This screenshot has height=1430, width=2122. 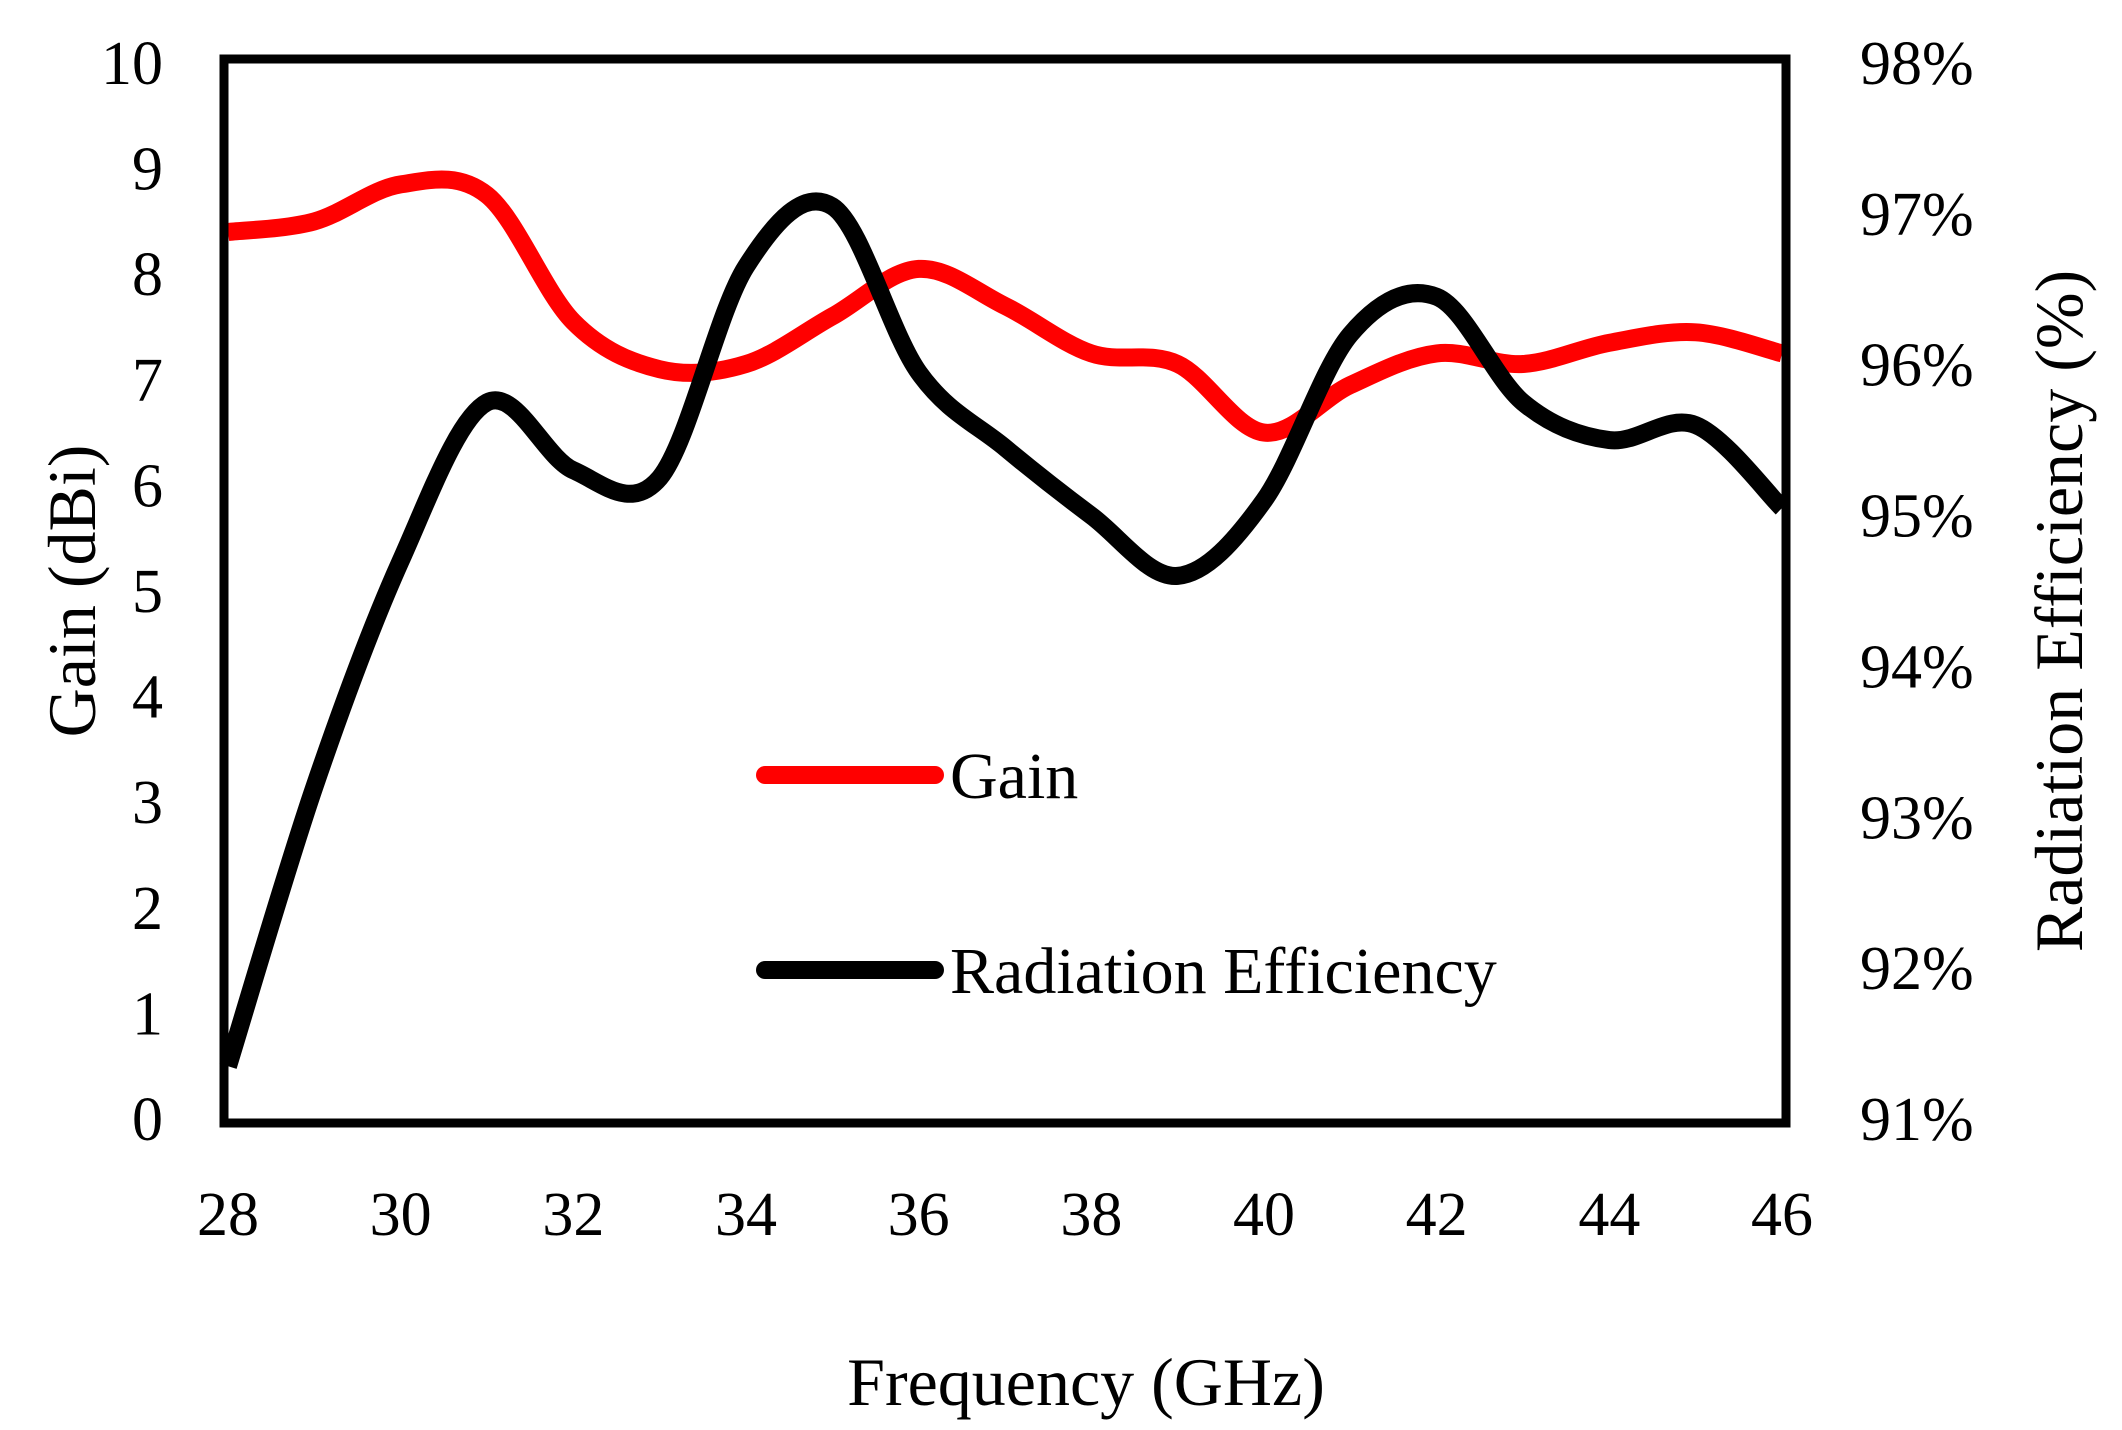 What do you see at coordinates (1609, 1215) in the screenshot?
I see `x-tick-label: 44` at bounding box center [1609, 1215].